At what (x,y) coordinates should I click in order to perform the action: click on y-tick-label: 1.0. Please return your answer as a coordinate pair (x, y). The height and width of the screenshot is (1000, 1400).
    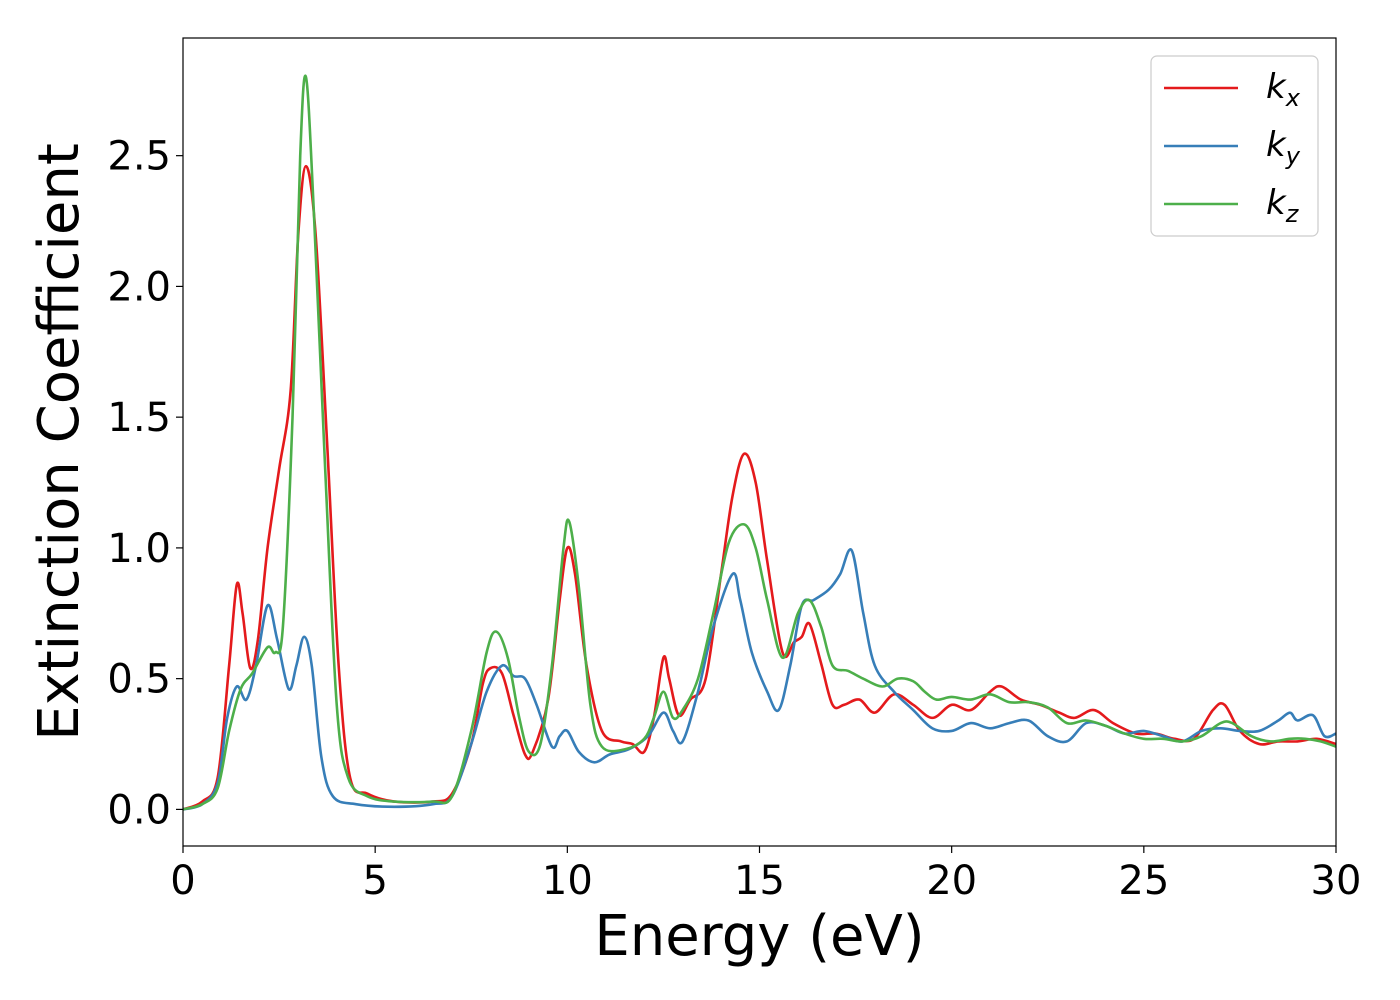
    Looking at the image, I should click on (139, 549).